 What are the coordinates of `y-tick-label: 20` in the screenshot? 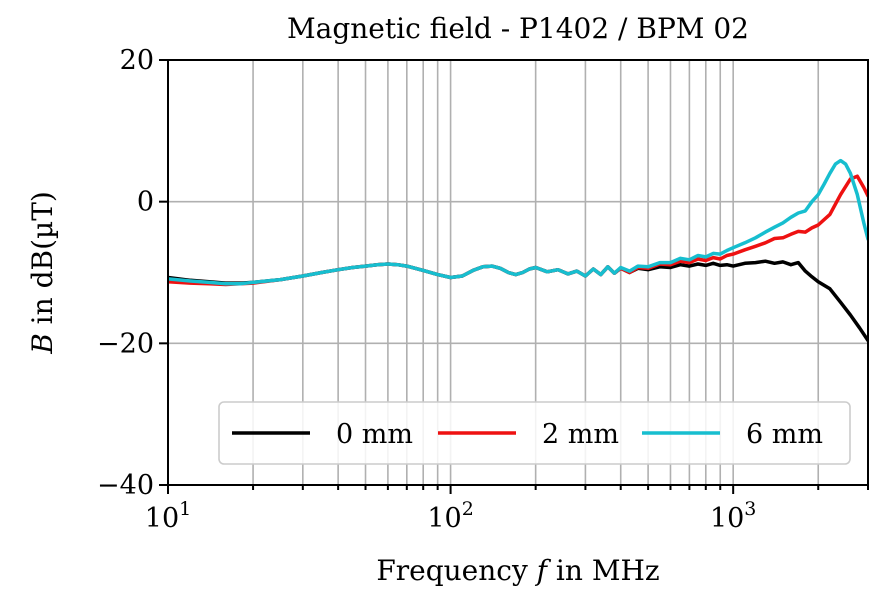 It's located at (137, 60).